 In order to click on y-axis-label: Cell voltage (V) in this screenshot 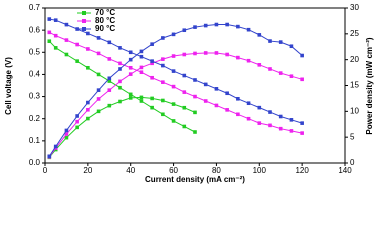, I will do `click(8, 86)`.